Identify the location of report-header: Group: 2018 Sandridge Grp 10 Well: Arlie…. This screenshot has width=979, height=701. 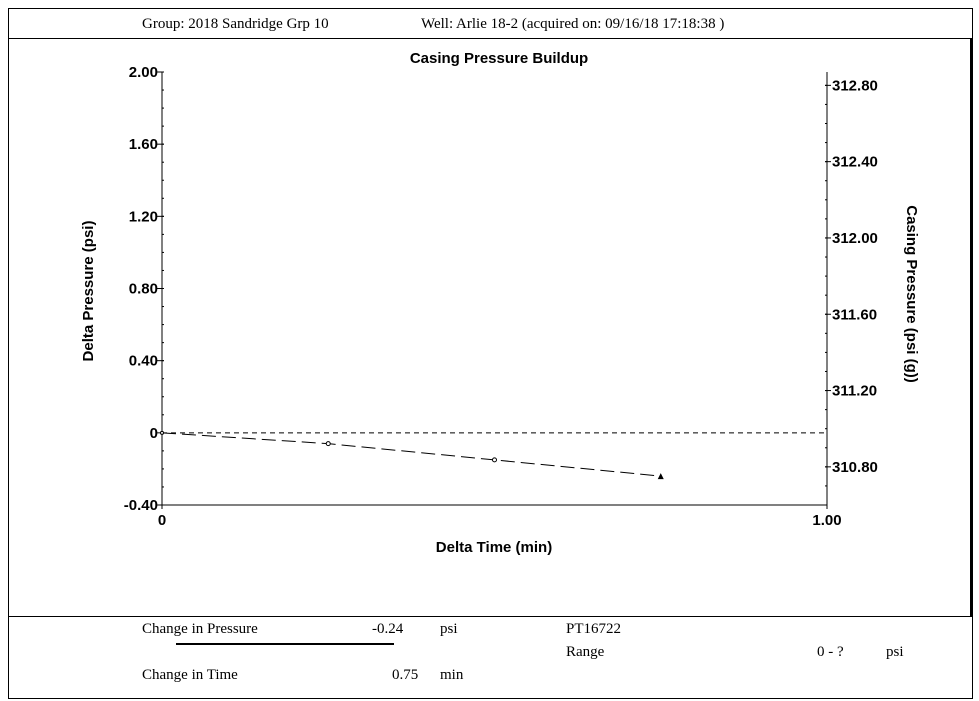
(490, 24).